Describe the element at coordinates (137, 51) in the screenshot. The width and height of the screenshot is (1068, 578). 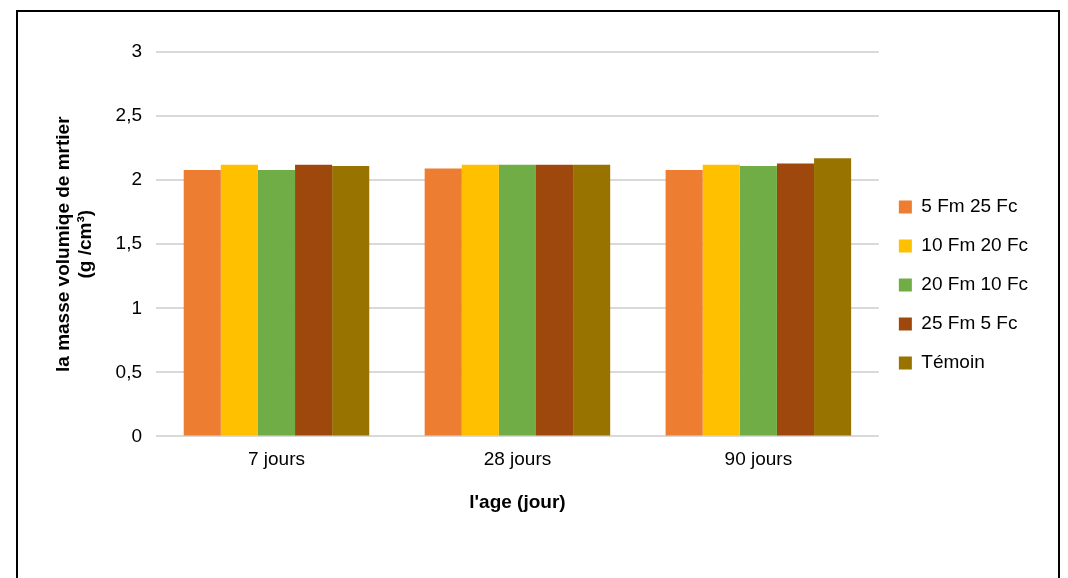
I see `y-tick-label: 3` at that location.